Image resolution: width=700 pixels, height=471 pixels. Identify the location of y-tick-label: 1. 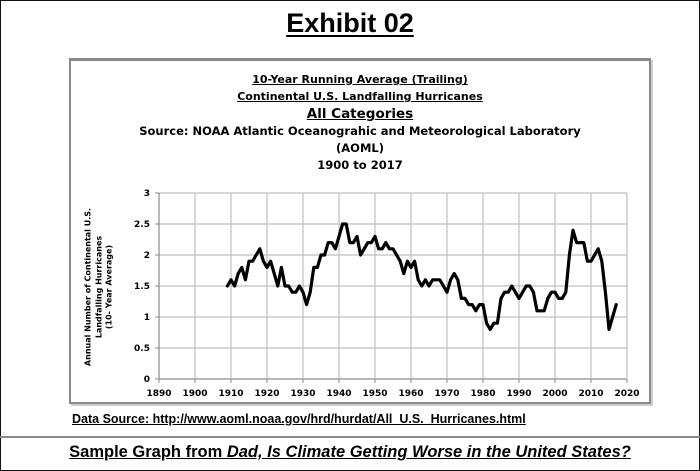
(147, 318).